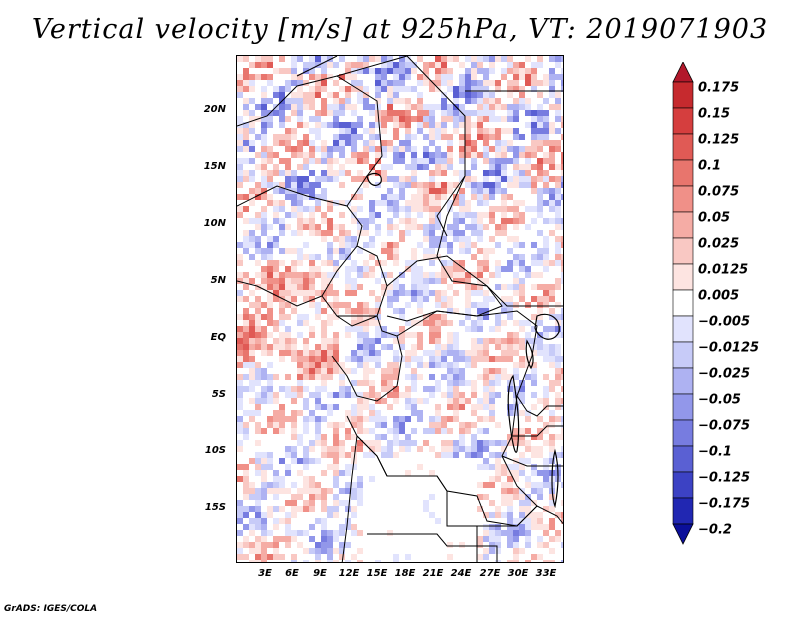 The image size is (800, 618). I want to click on lat-label-10s: 10S, so click(215, 450).